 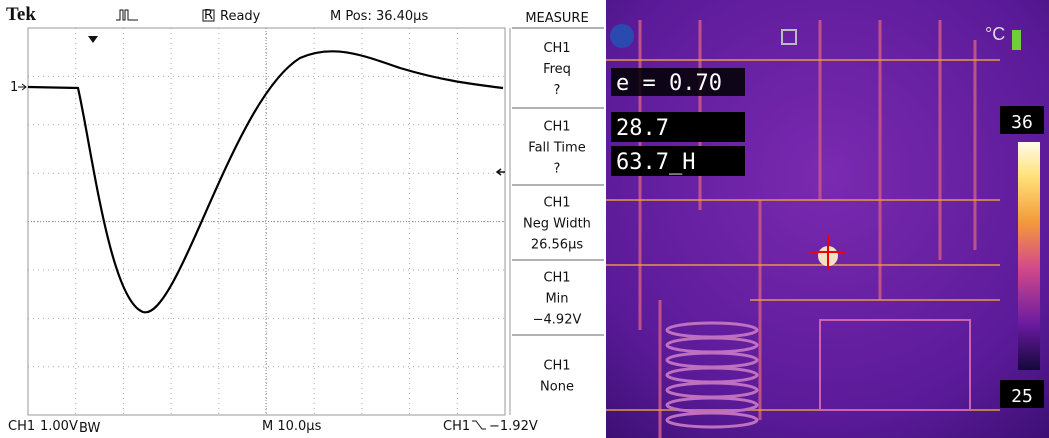 I want to click on unit: °C, so click(x=995, y=34).